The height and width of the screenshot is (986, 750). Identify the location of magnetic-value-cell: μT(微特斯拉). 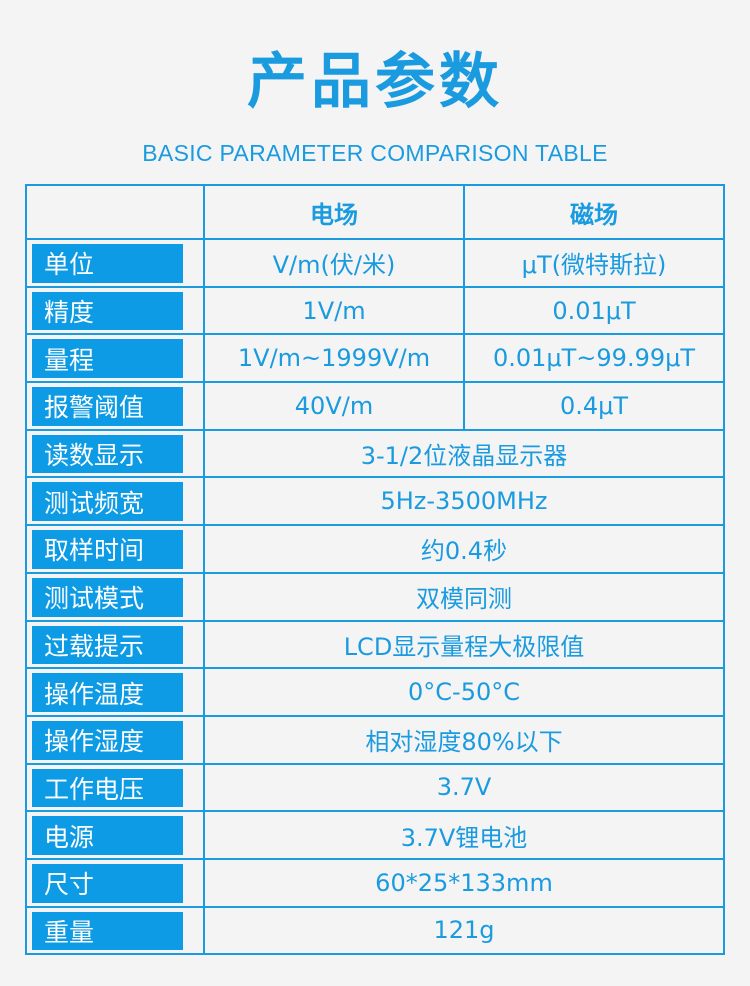
(594, 265).